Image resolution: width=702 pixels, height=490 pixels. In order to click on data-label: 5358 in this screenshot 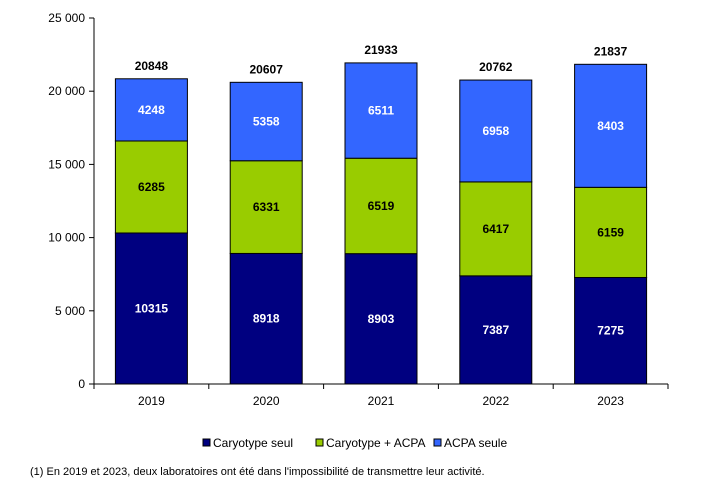, I will do `click(266, 122)`.